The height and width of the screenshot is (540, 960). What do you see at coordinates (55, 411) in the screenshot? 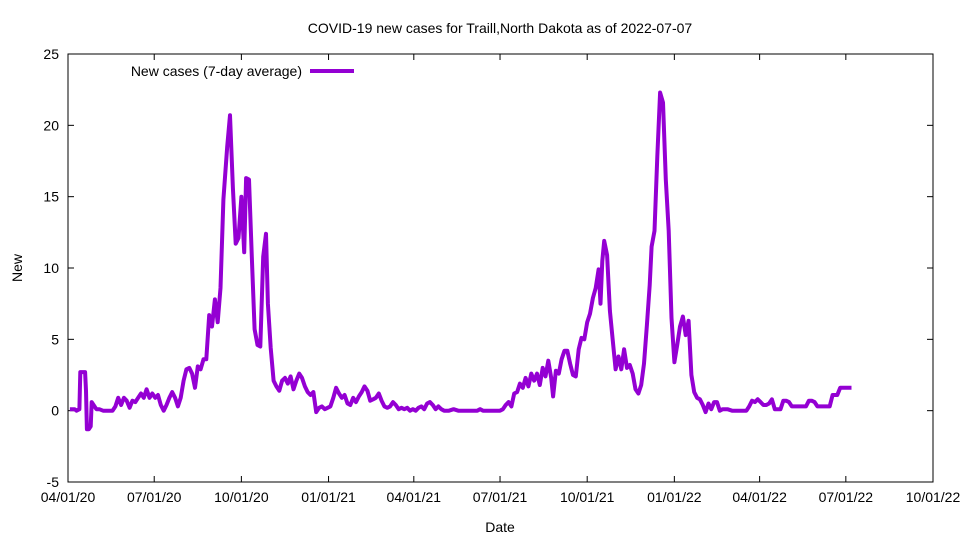
I see `y-tick-label: 0` at bounding box center [55, 411].